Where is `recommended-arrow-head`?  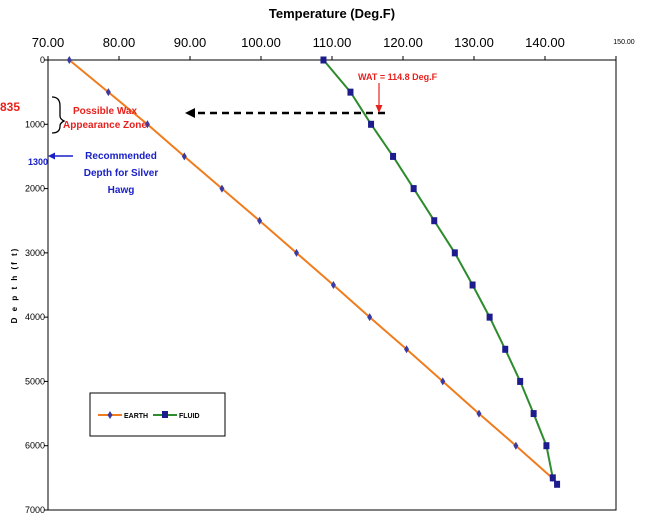
recommended-arrow-head is located at coordinates (51, 156).